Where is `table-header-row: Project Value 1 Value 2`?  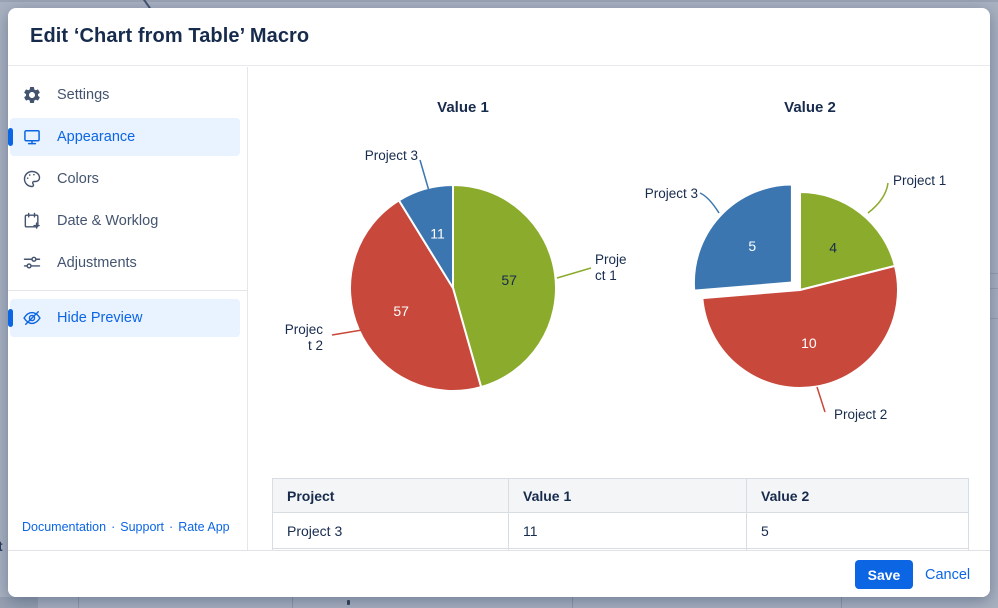 table-header-row: Project Value 1 Value 2 is located at coordinates (620, 496).